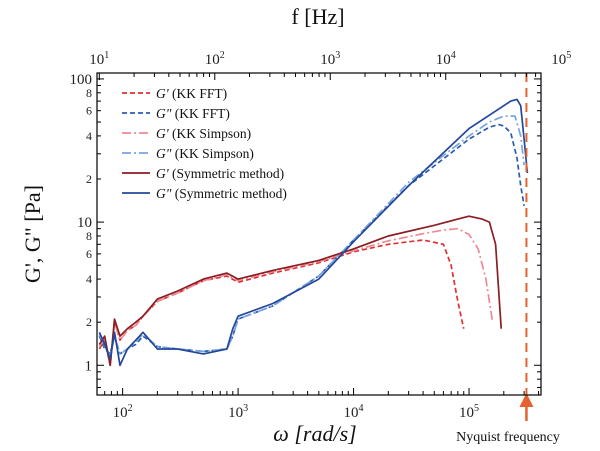 The height and width of the screenshot is (451, 600). Describe the element at coordinates (84, 223) in the screenshot. I see `y-tick-label: 10` at that location.